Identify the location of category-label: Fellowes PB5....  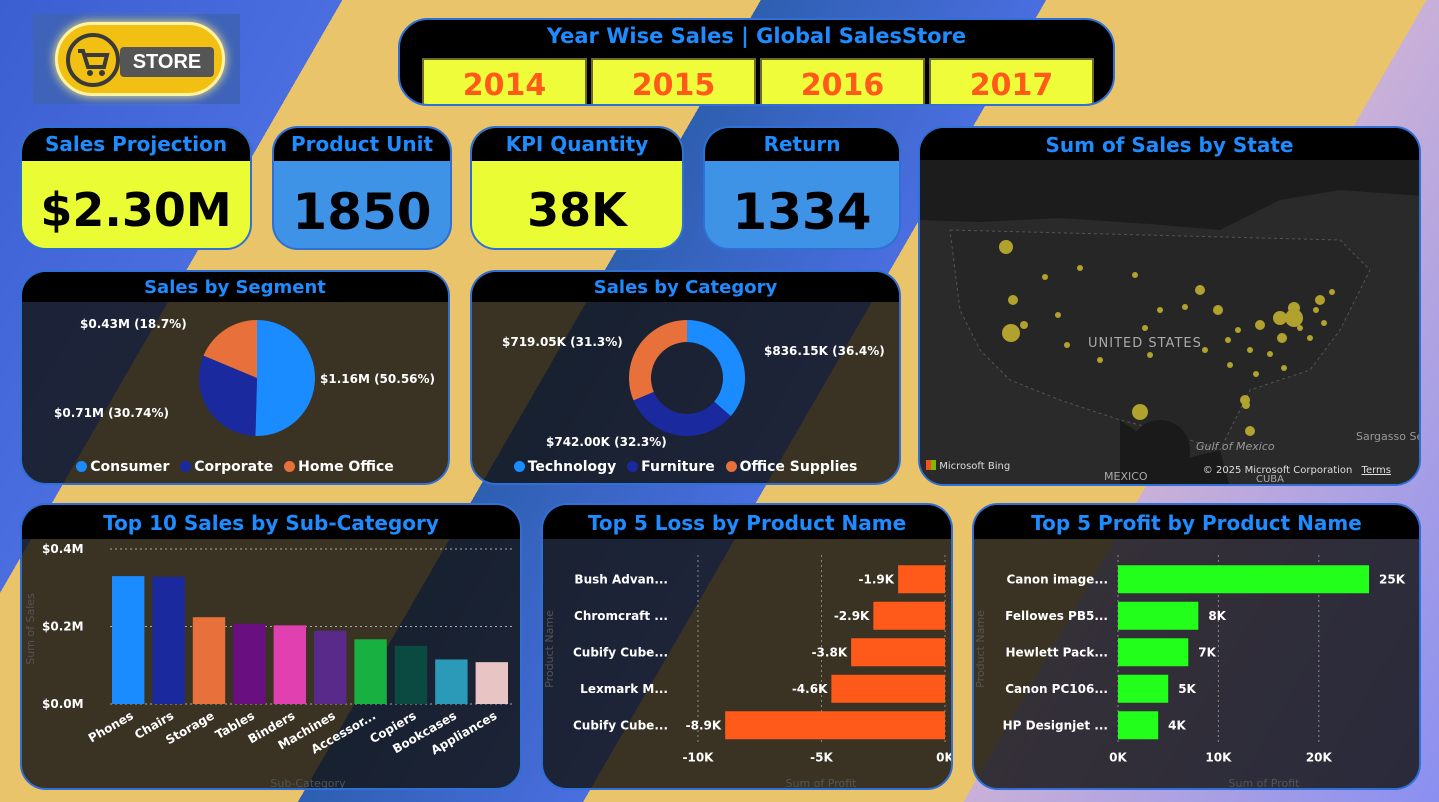
(1056, 616).